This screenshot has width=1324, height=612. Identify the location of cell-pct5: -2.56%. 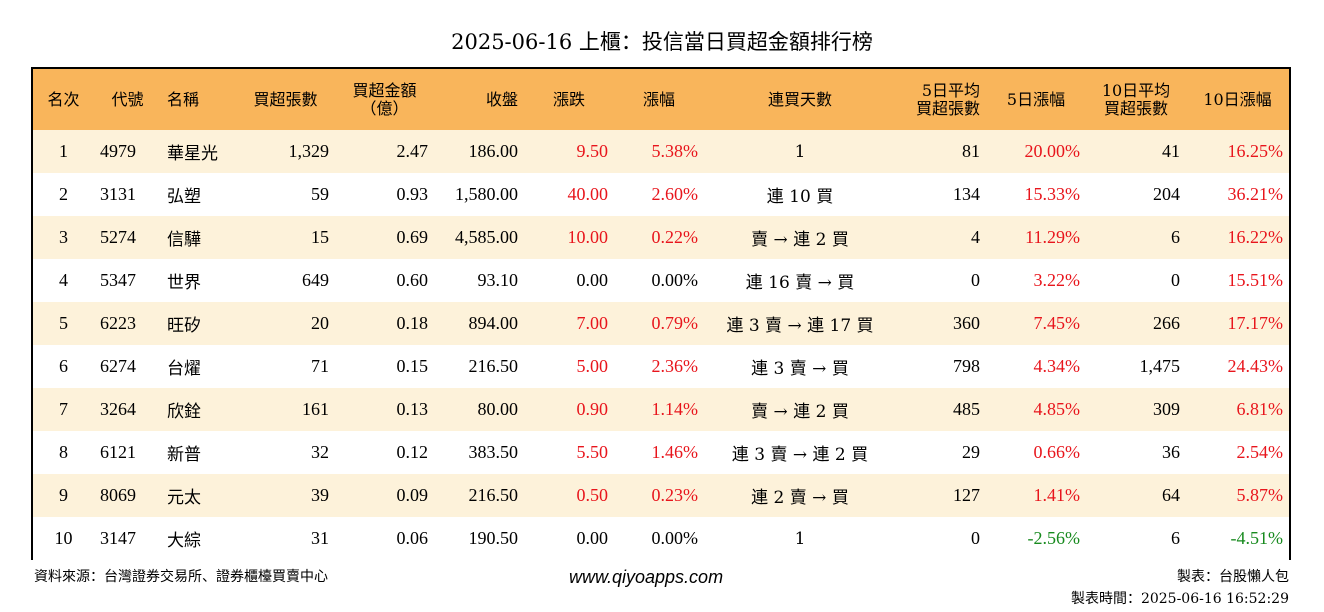
(1054, 538).